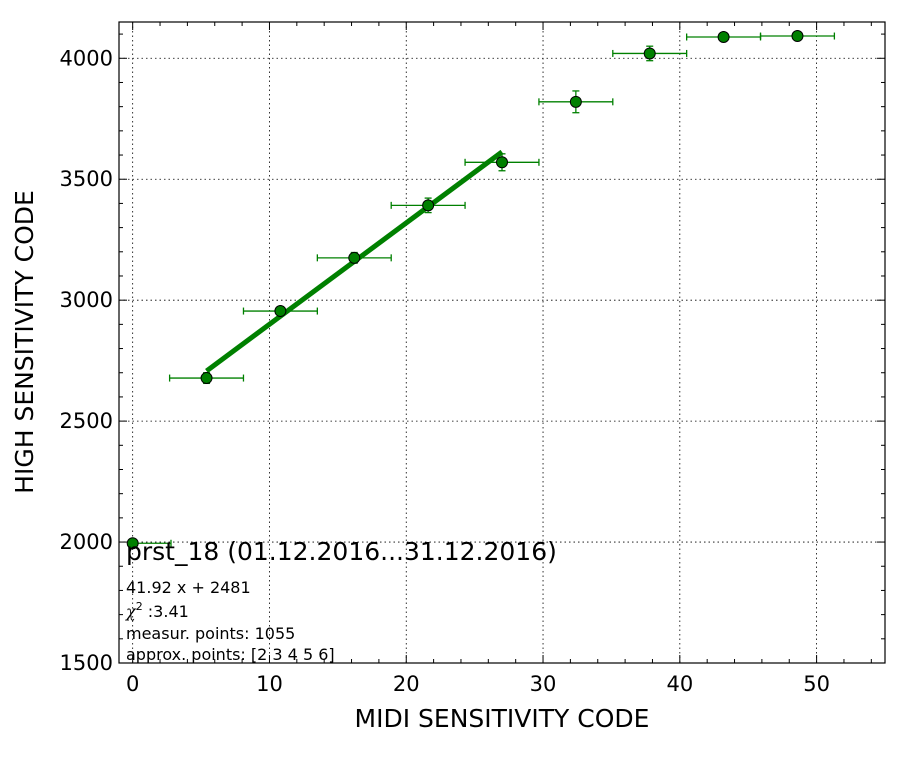 Image resolution: width=912 pixels, height=762 pixels. Describe the element at coordinates (406, 684) in the screenshot. I see `x-tick-label: 20` at that location.